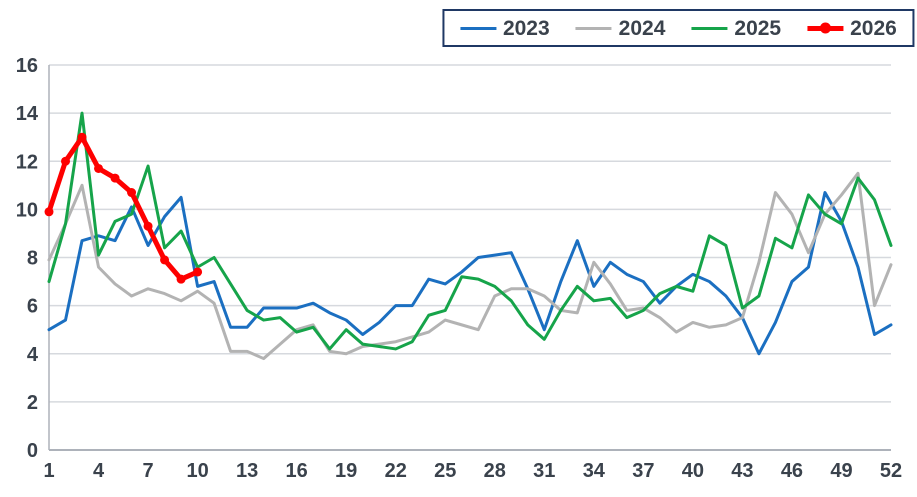 This screenshot has width=917, height=497. Describe the element at coordinates (99, 471) in the screenshot. I see `x-axis-tick-label-4: 4` at that location.